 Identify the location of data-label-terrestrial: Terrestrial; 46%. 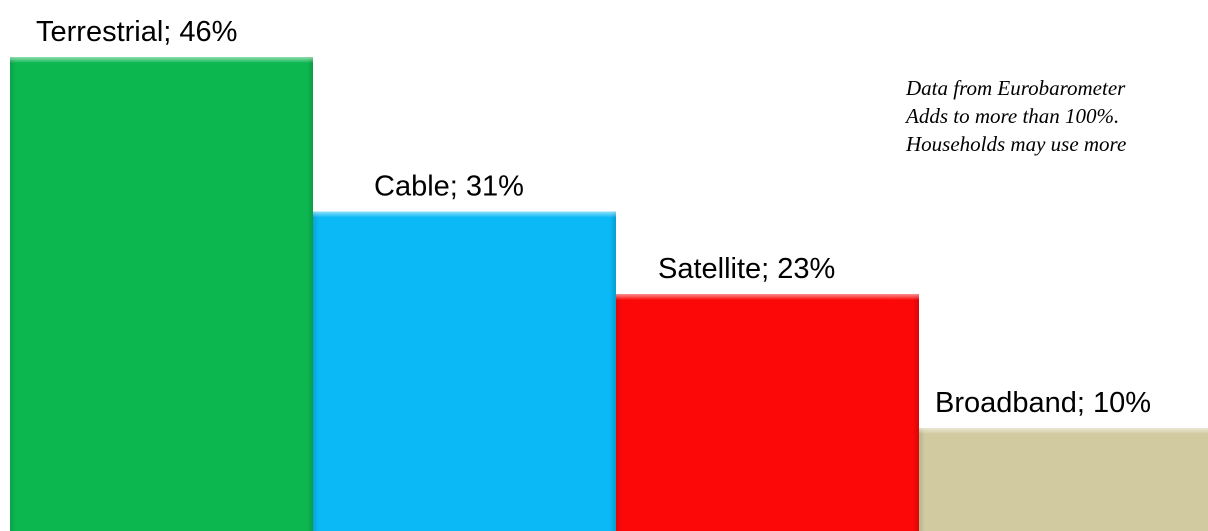
(136, 32).